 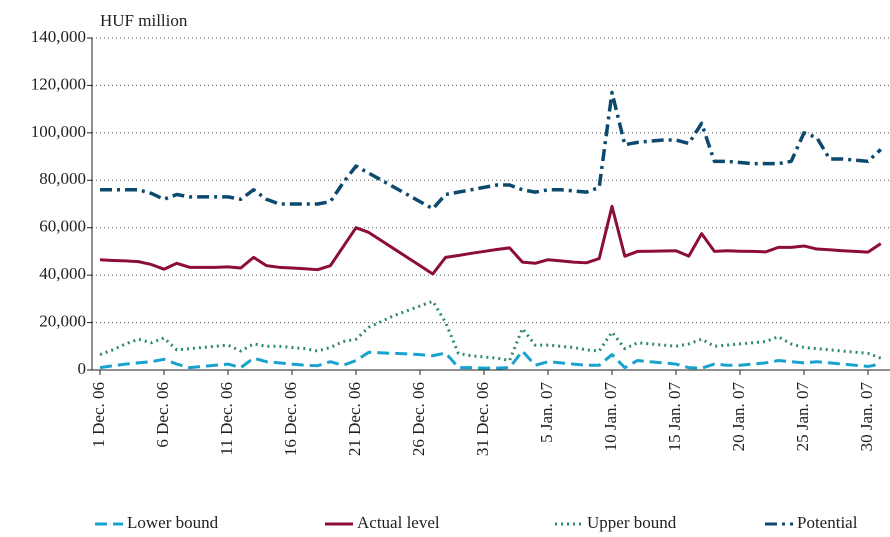 What do you see at coordinates (866, 417) in the screenshot?
I see `x-tick-label: 30 Jan. 07` at bounding box center [866, 417].